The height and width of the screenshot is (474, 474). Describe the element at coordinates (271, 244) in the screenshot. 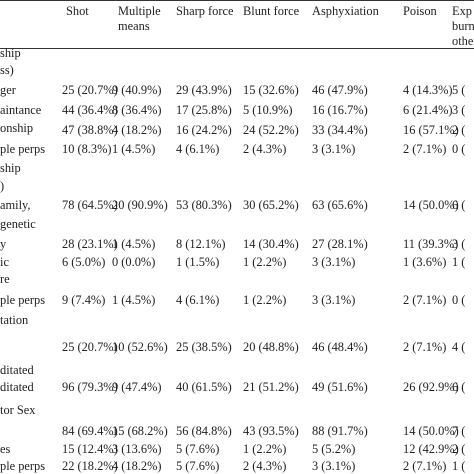

I see `table-cell: 14 (30.4%)` at that location.